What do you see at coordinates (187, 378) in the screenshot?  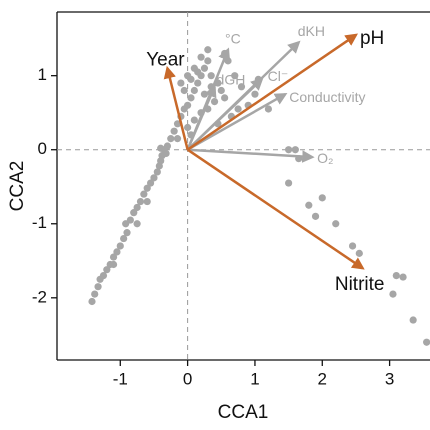 I see `x-tick-label: 0` at bounding box center [187, 378].